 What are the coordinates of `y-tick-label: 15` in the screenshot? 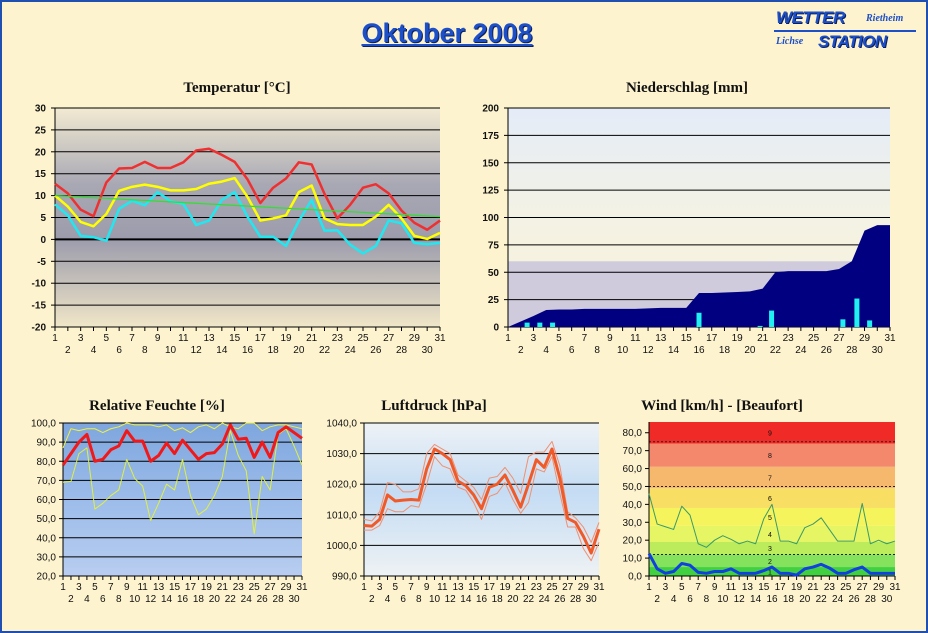 It's located at (41, 174).